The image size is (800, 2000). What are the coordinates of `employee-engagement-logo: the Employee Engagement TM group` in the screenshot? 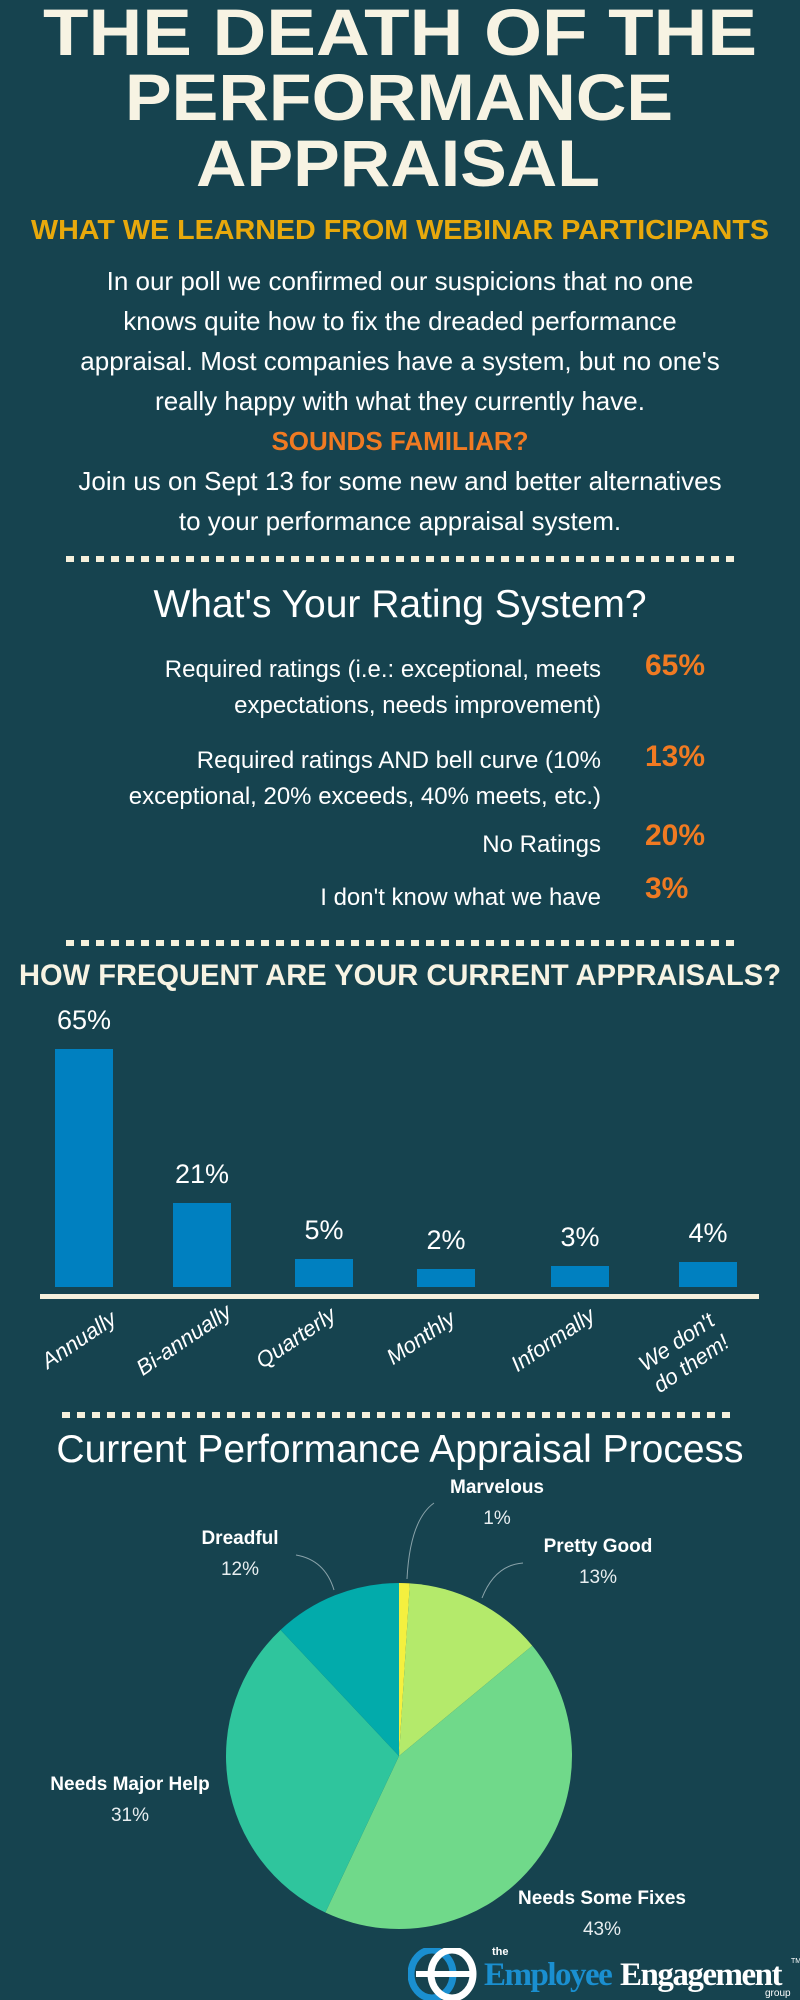 It's located at (604, 1973).